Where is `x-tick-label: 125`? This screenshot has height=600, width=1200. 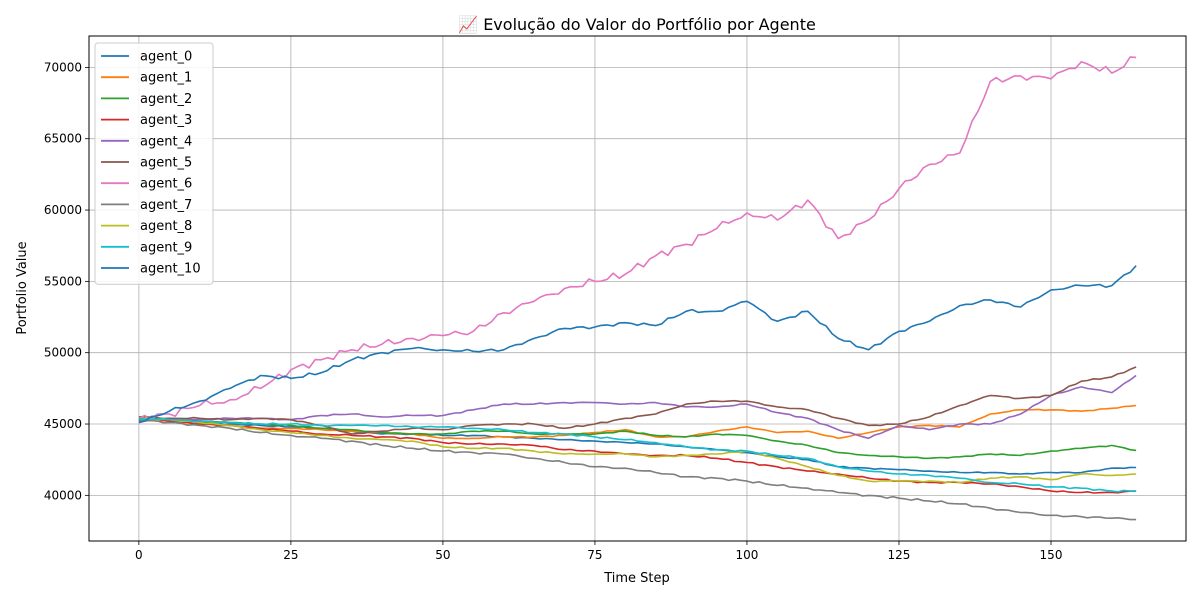 x-tick-label: 125 is located at coordinates (899, 555).